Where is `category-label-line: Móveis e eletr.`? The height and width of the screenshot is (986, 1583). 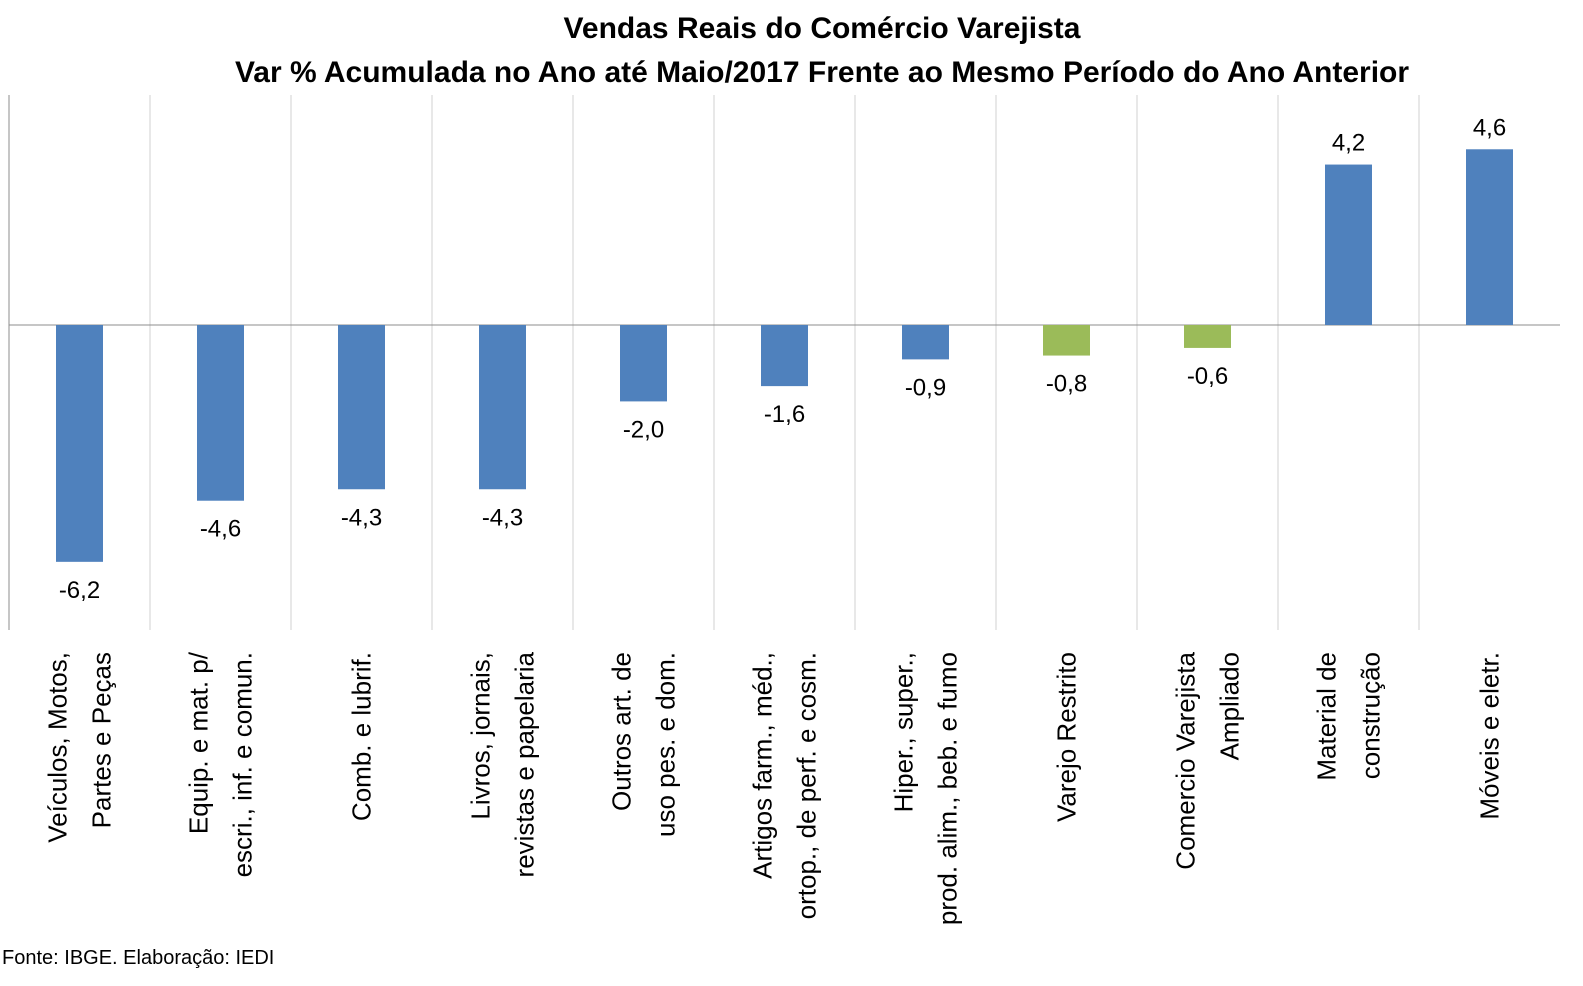
category-label-line: Móveis e eletr. is located at coordinates (1490, 736).